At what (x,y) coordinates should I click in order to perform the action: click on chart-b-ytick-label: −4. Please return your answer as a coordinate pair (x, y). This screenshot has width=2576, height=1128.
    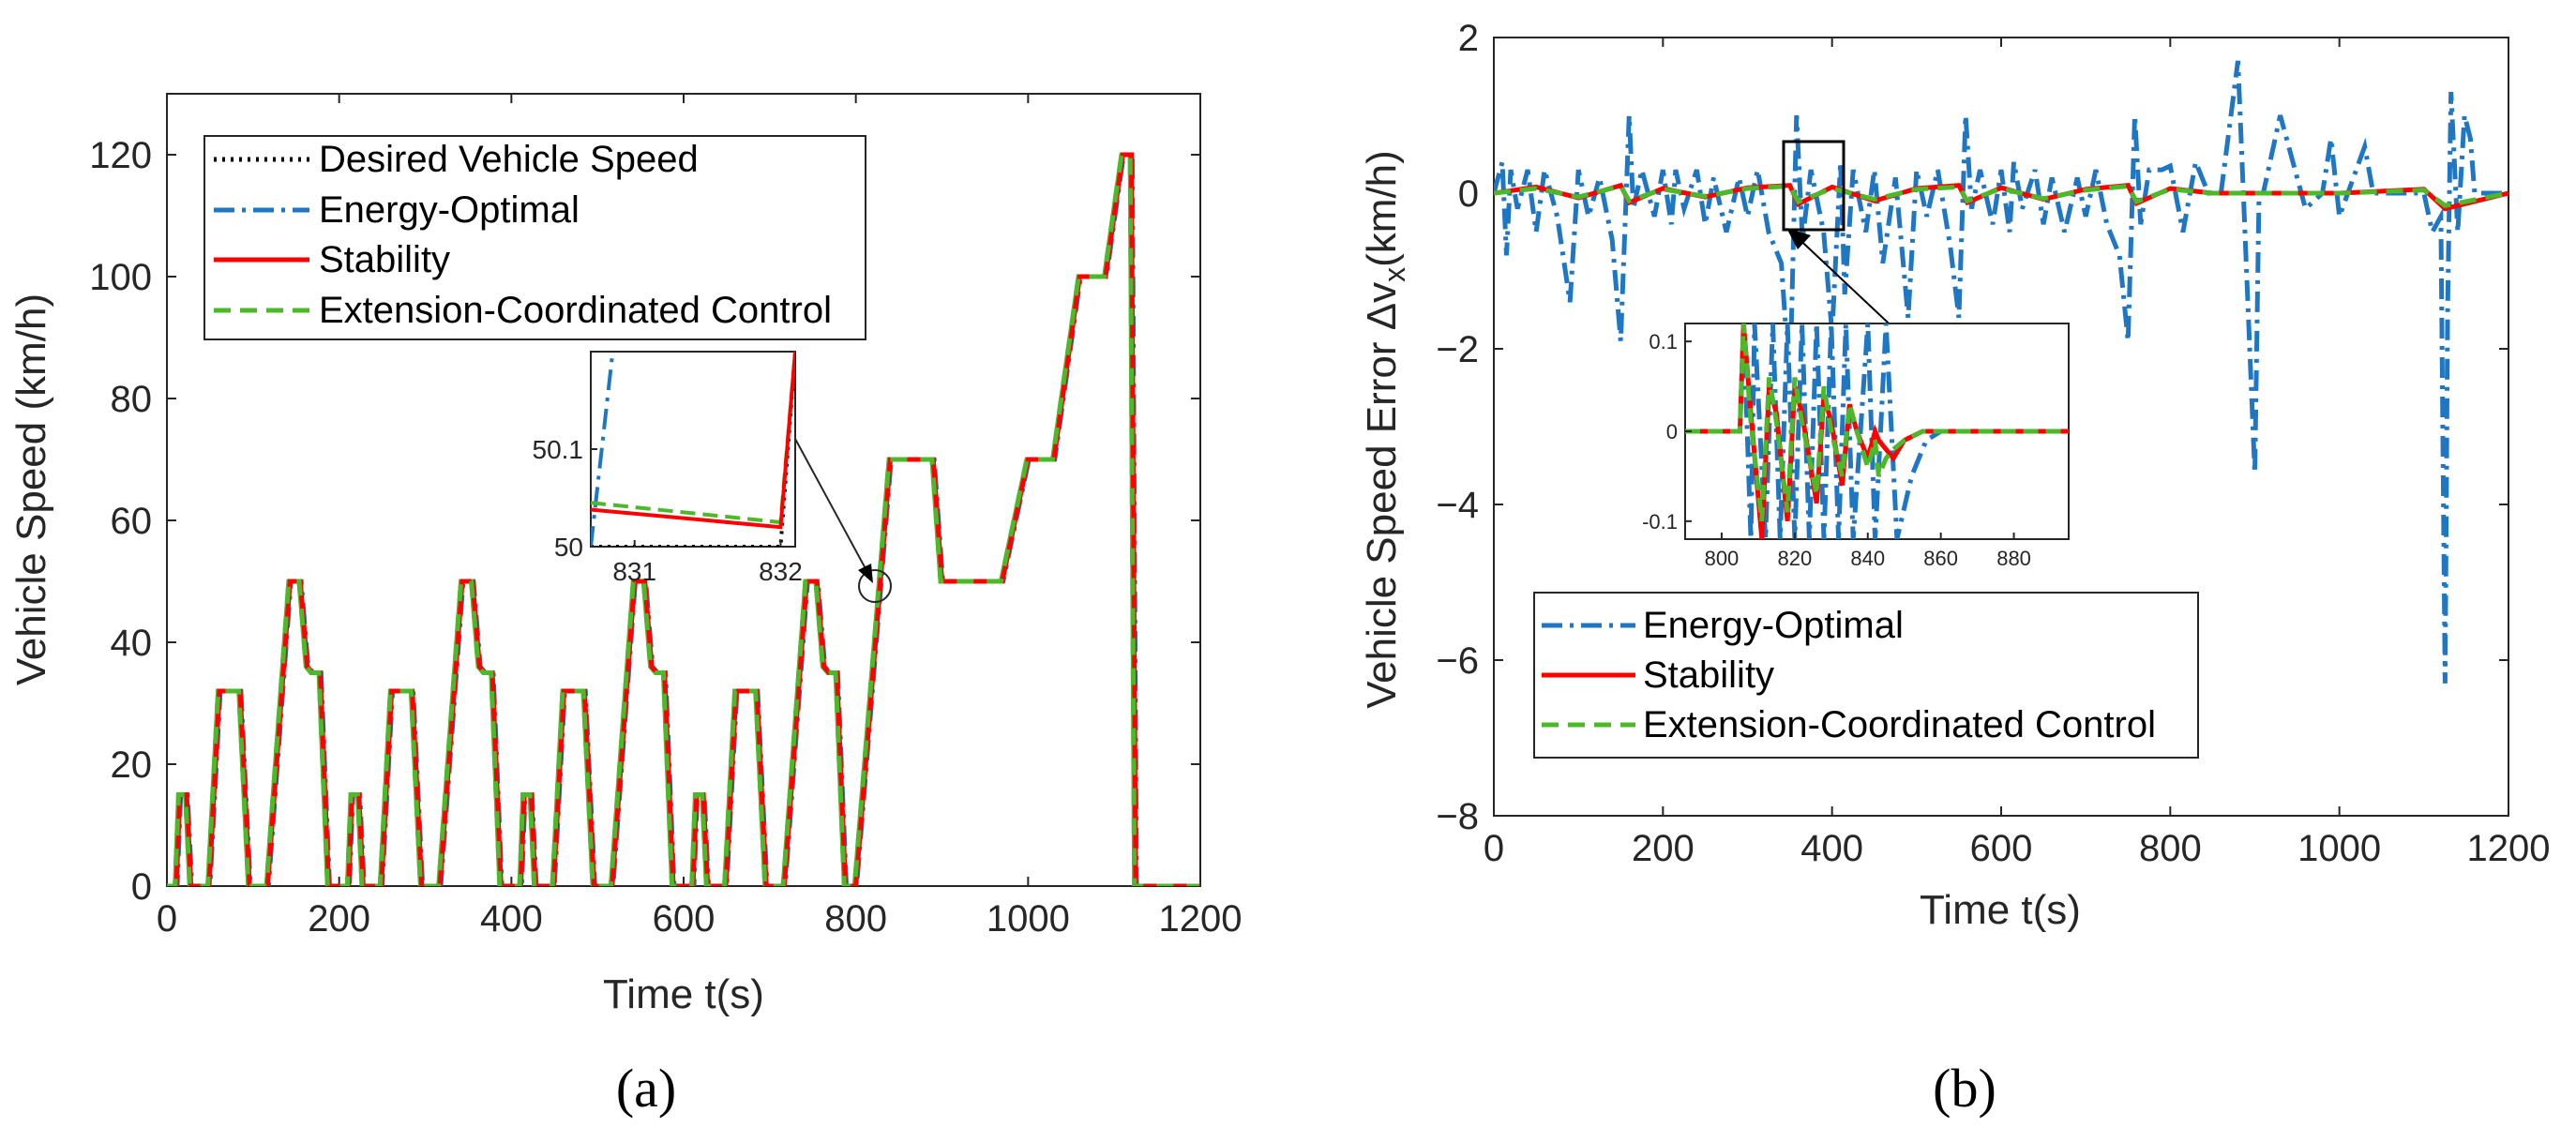
    Looking at the image, I should click on (1457, 505).